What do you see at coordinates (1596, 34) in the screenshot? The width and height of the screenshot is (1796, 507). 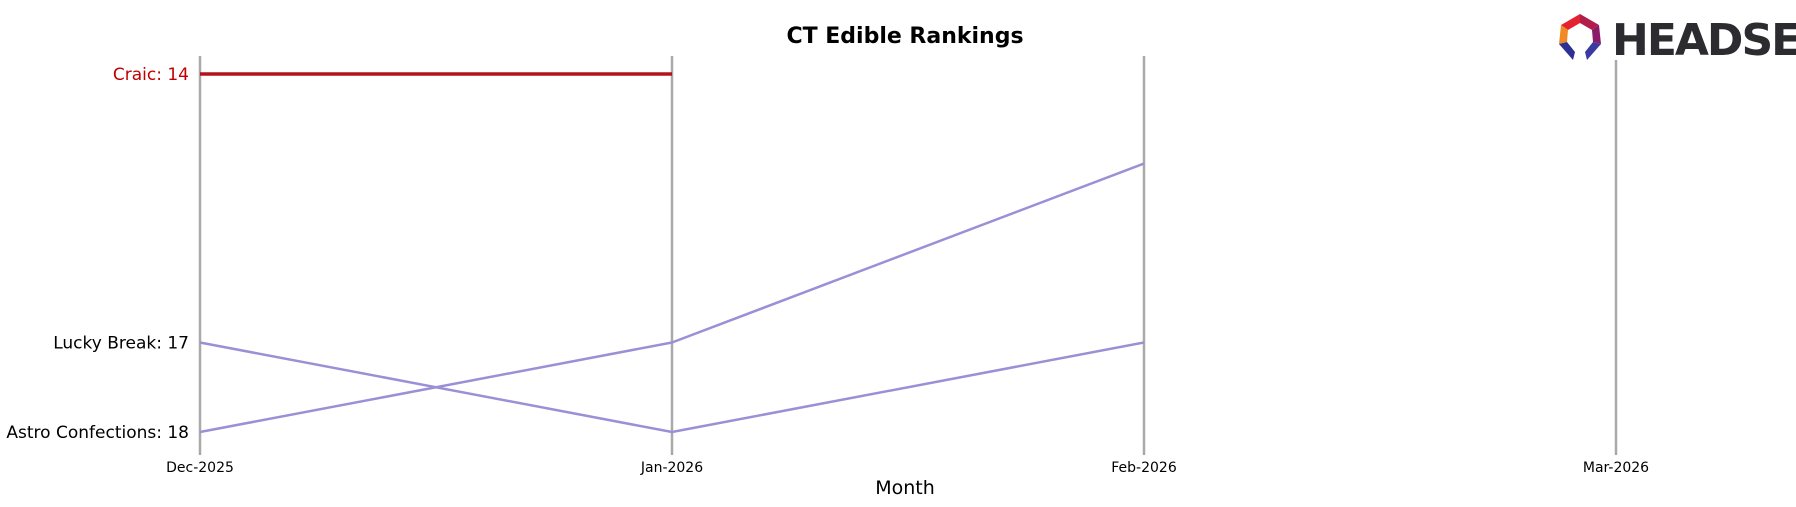 I see `logo-segment-topright` at bounding box center [1596, 34].